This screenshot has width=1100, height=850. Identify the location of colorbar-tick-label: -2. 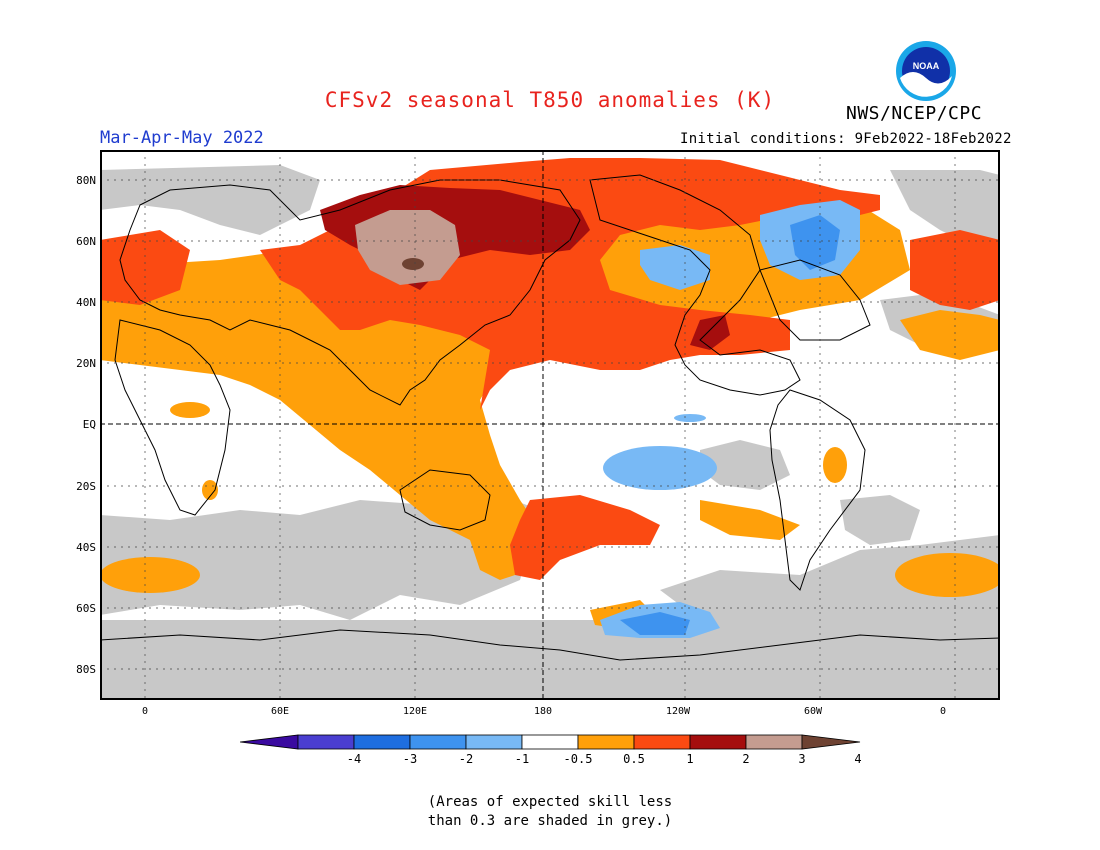
(466, 759).